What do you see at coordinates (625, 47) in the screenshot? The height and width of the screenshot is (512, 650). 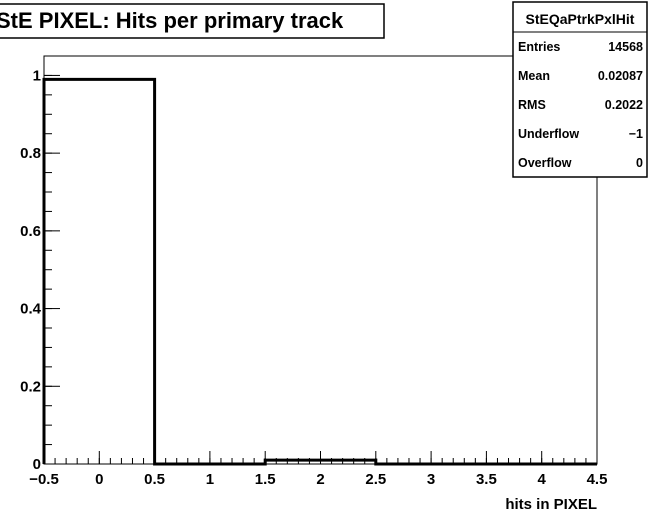 I see `stats-value: 14568` at bounding box center [625, 47].